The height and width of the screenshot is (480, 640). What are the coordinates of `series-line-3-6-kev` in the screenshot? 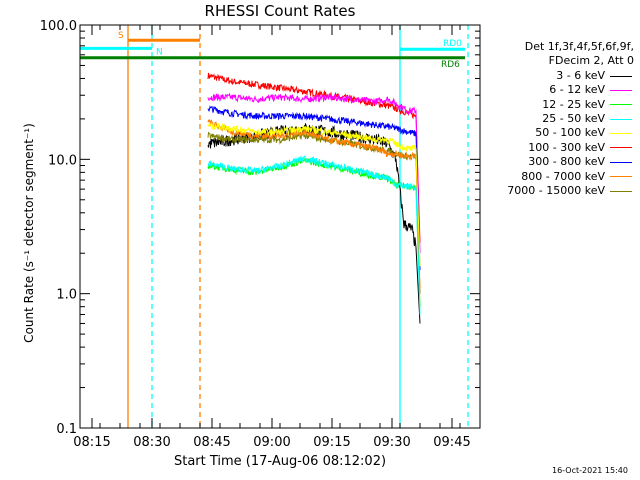 It's located at (314, 223).